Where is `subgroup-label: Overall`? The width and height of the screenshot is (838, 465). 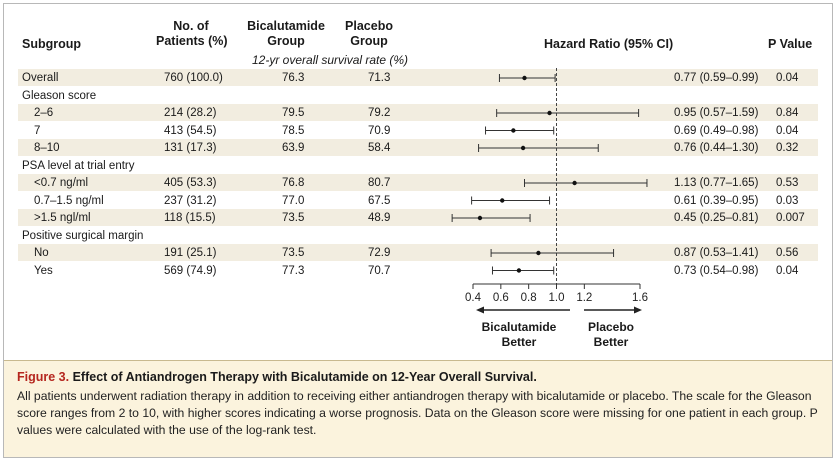 subgroup-label: Overall is located at coordinates (40, 78).